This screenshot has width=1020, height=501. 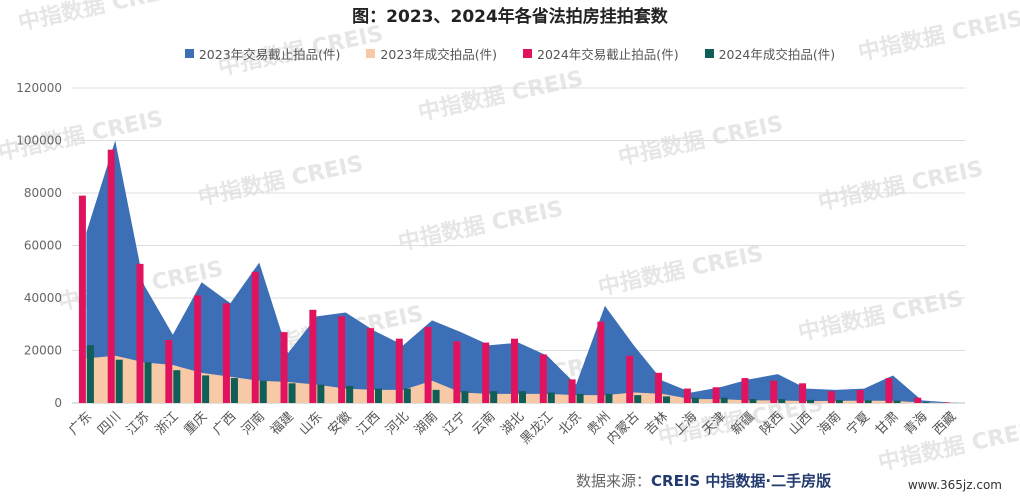 I want to click on x-tick-label: 江西, so click(x=368, y=423).